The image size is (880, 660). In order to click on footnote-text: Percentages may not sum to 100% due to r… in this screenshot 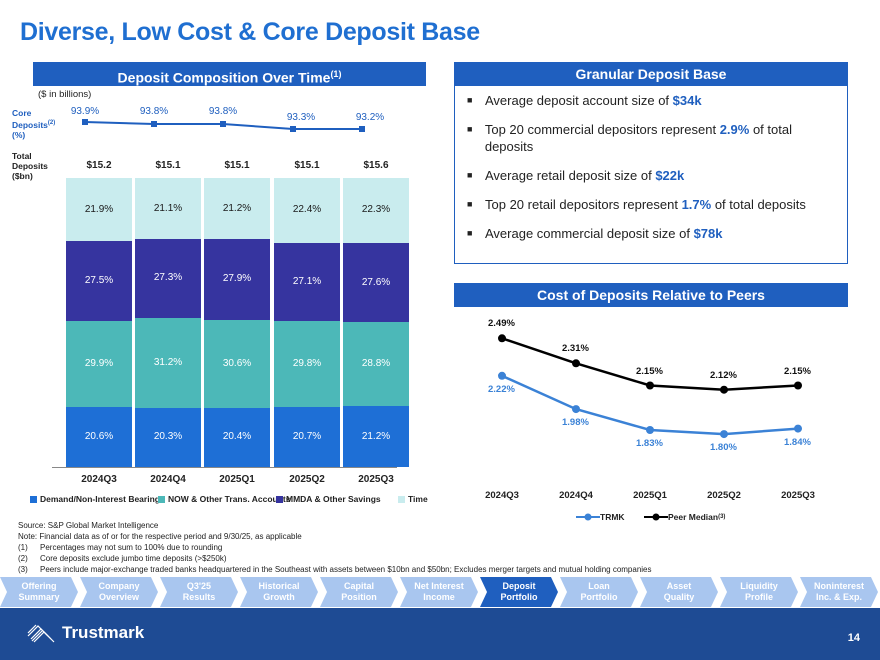, I will do `click(131, 547)`.